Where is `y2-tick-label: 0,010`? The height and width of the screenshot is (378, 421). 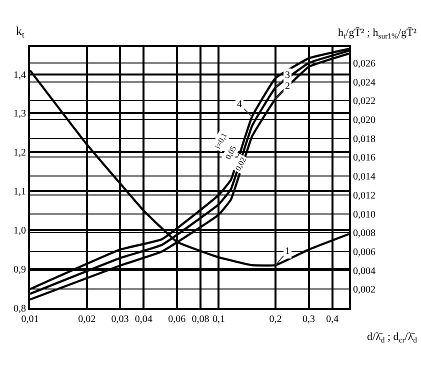
y2-tick-label: 0,010 is located at coordinates (364, 214).